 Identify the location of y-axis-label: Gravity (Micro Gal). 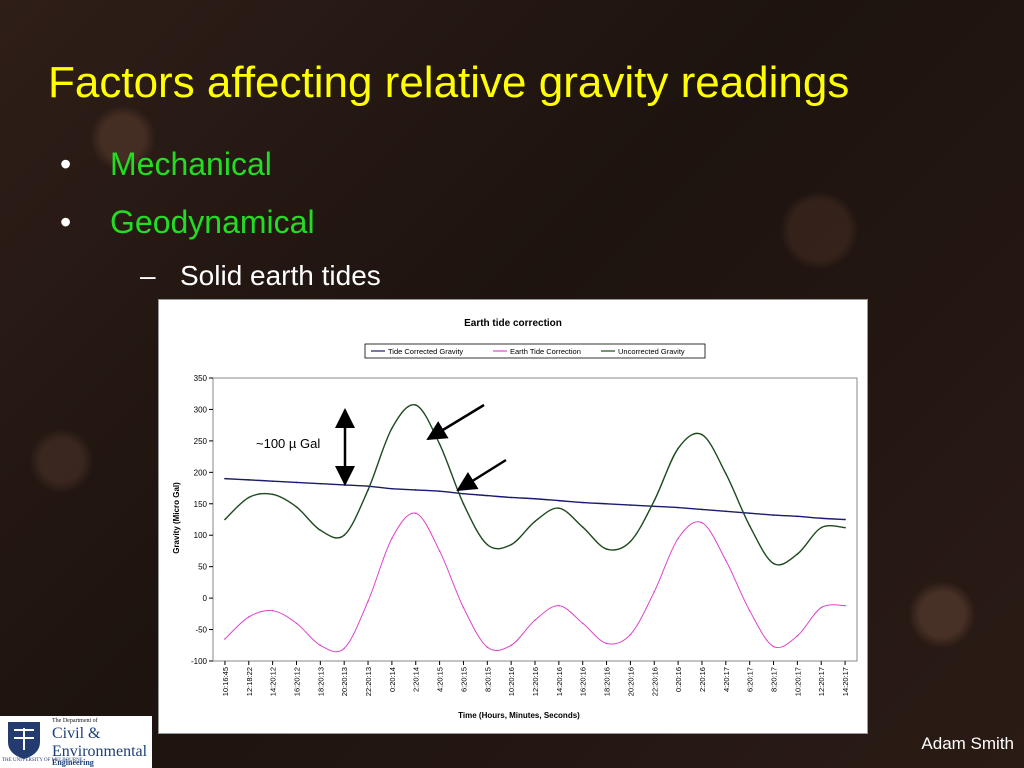
(176, 518).